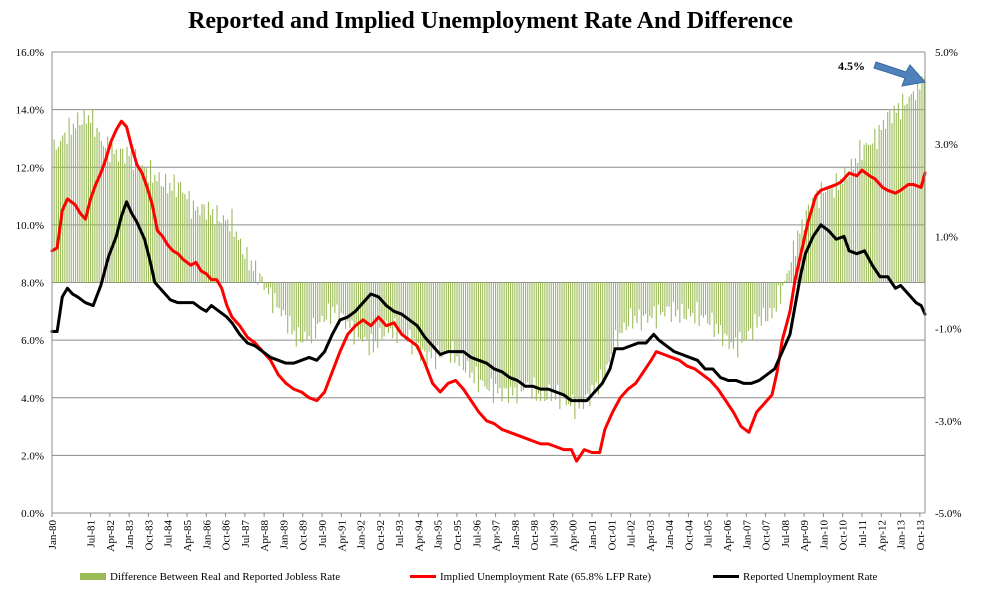 The height and width of the screenshot is (595, 981). I want to click on left-tick-label: 10.0%, so click(30, 226).